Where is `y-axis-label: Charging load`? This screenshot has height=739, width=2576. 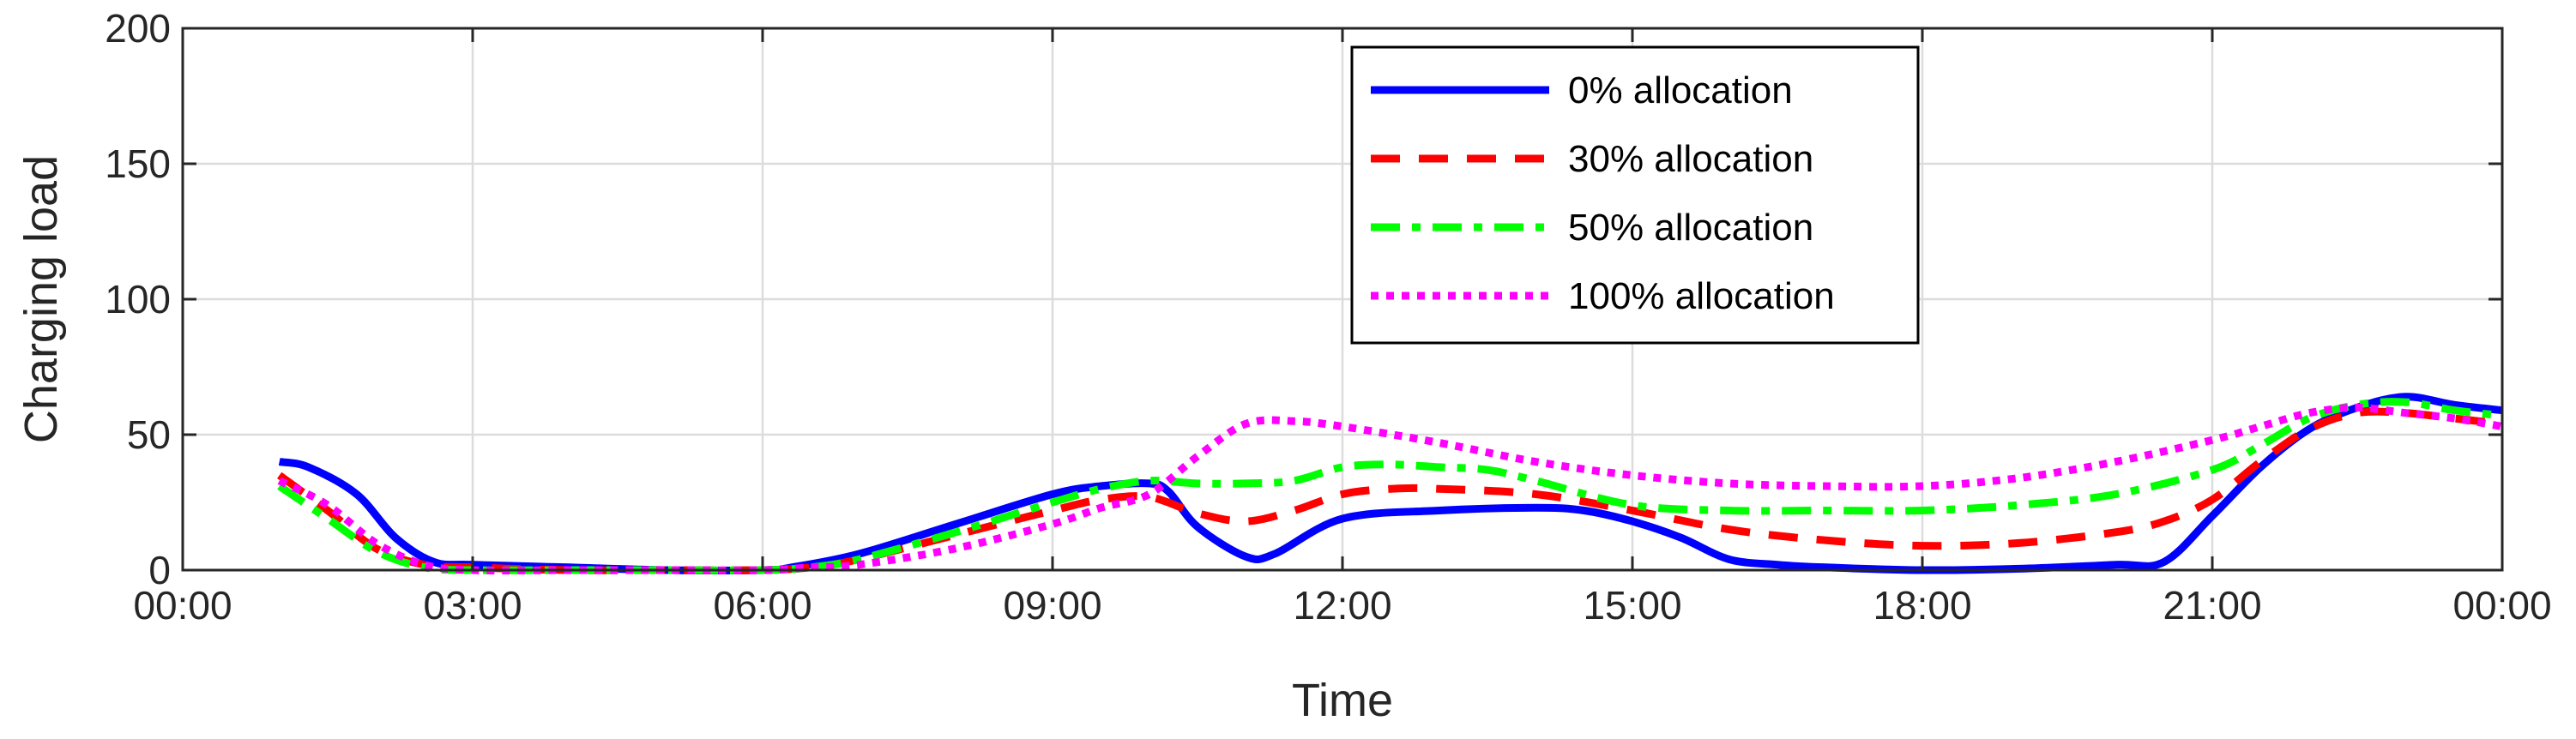
y-axis-label: Charging load is located at coordinates (41, 299).